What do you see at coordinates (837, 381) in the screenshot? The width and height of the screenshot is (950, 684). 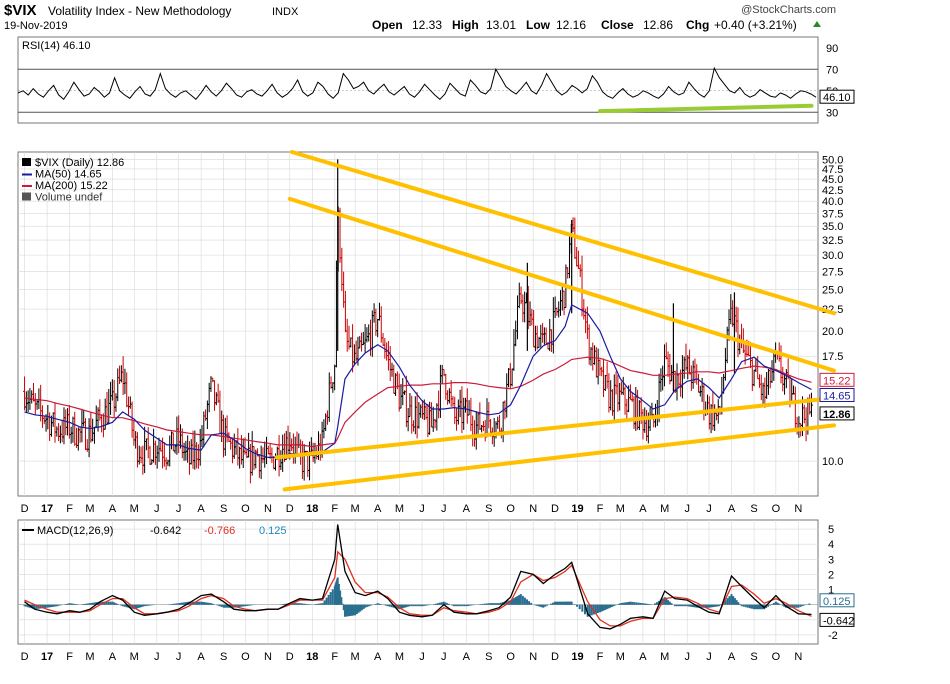 I see `price-tag-ma200: 15.22` at bounding box center [837, 381].